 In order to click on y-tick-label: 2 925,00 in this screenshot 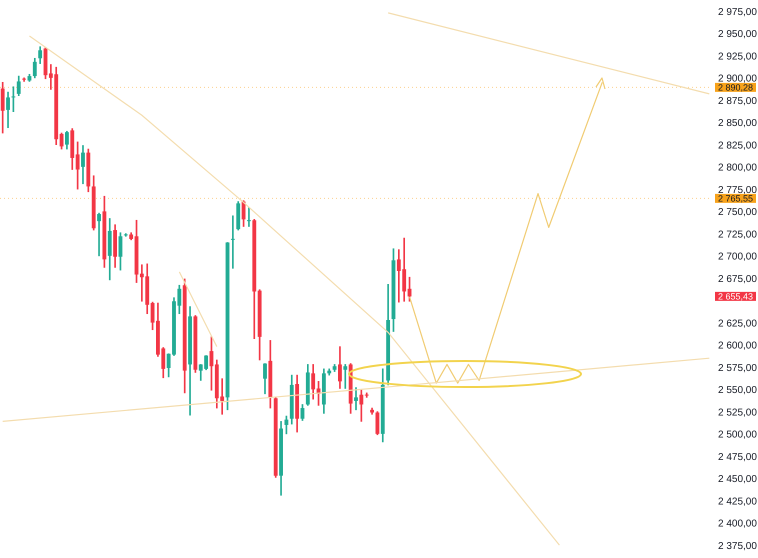, I will do `click(738, 56)`.